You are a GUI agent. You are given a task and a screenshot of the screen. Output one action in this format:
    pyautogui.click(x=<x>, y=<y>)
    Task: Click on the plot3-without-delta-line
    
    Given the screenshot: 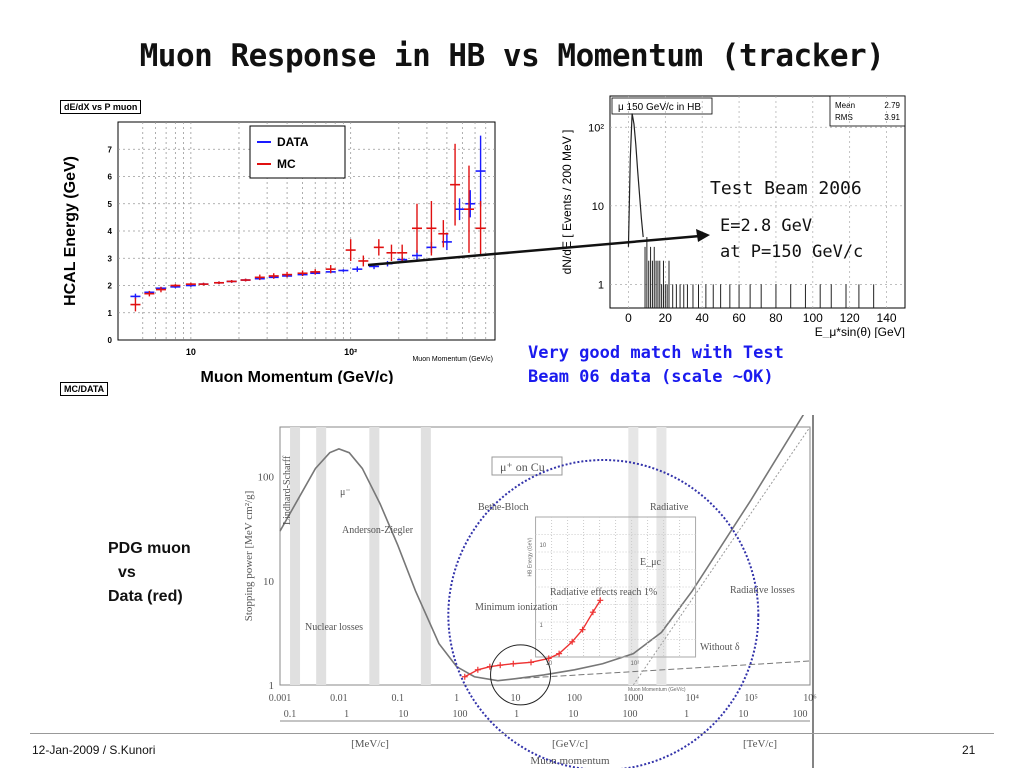 What is the action you would take?
    pyautogui.click(x=663, y=670)
    